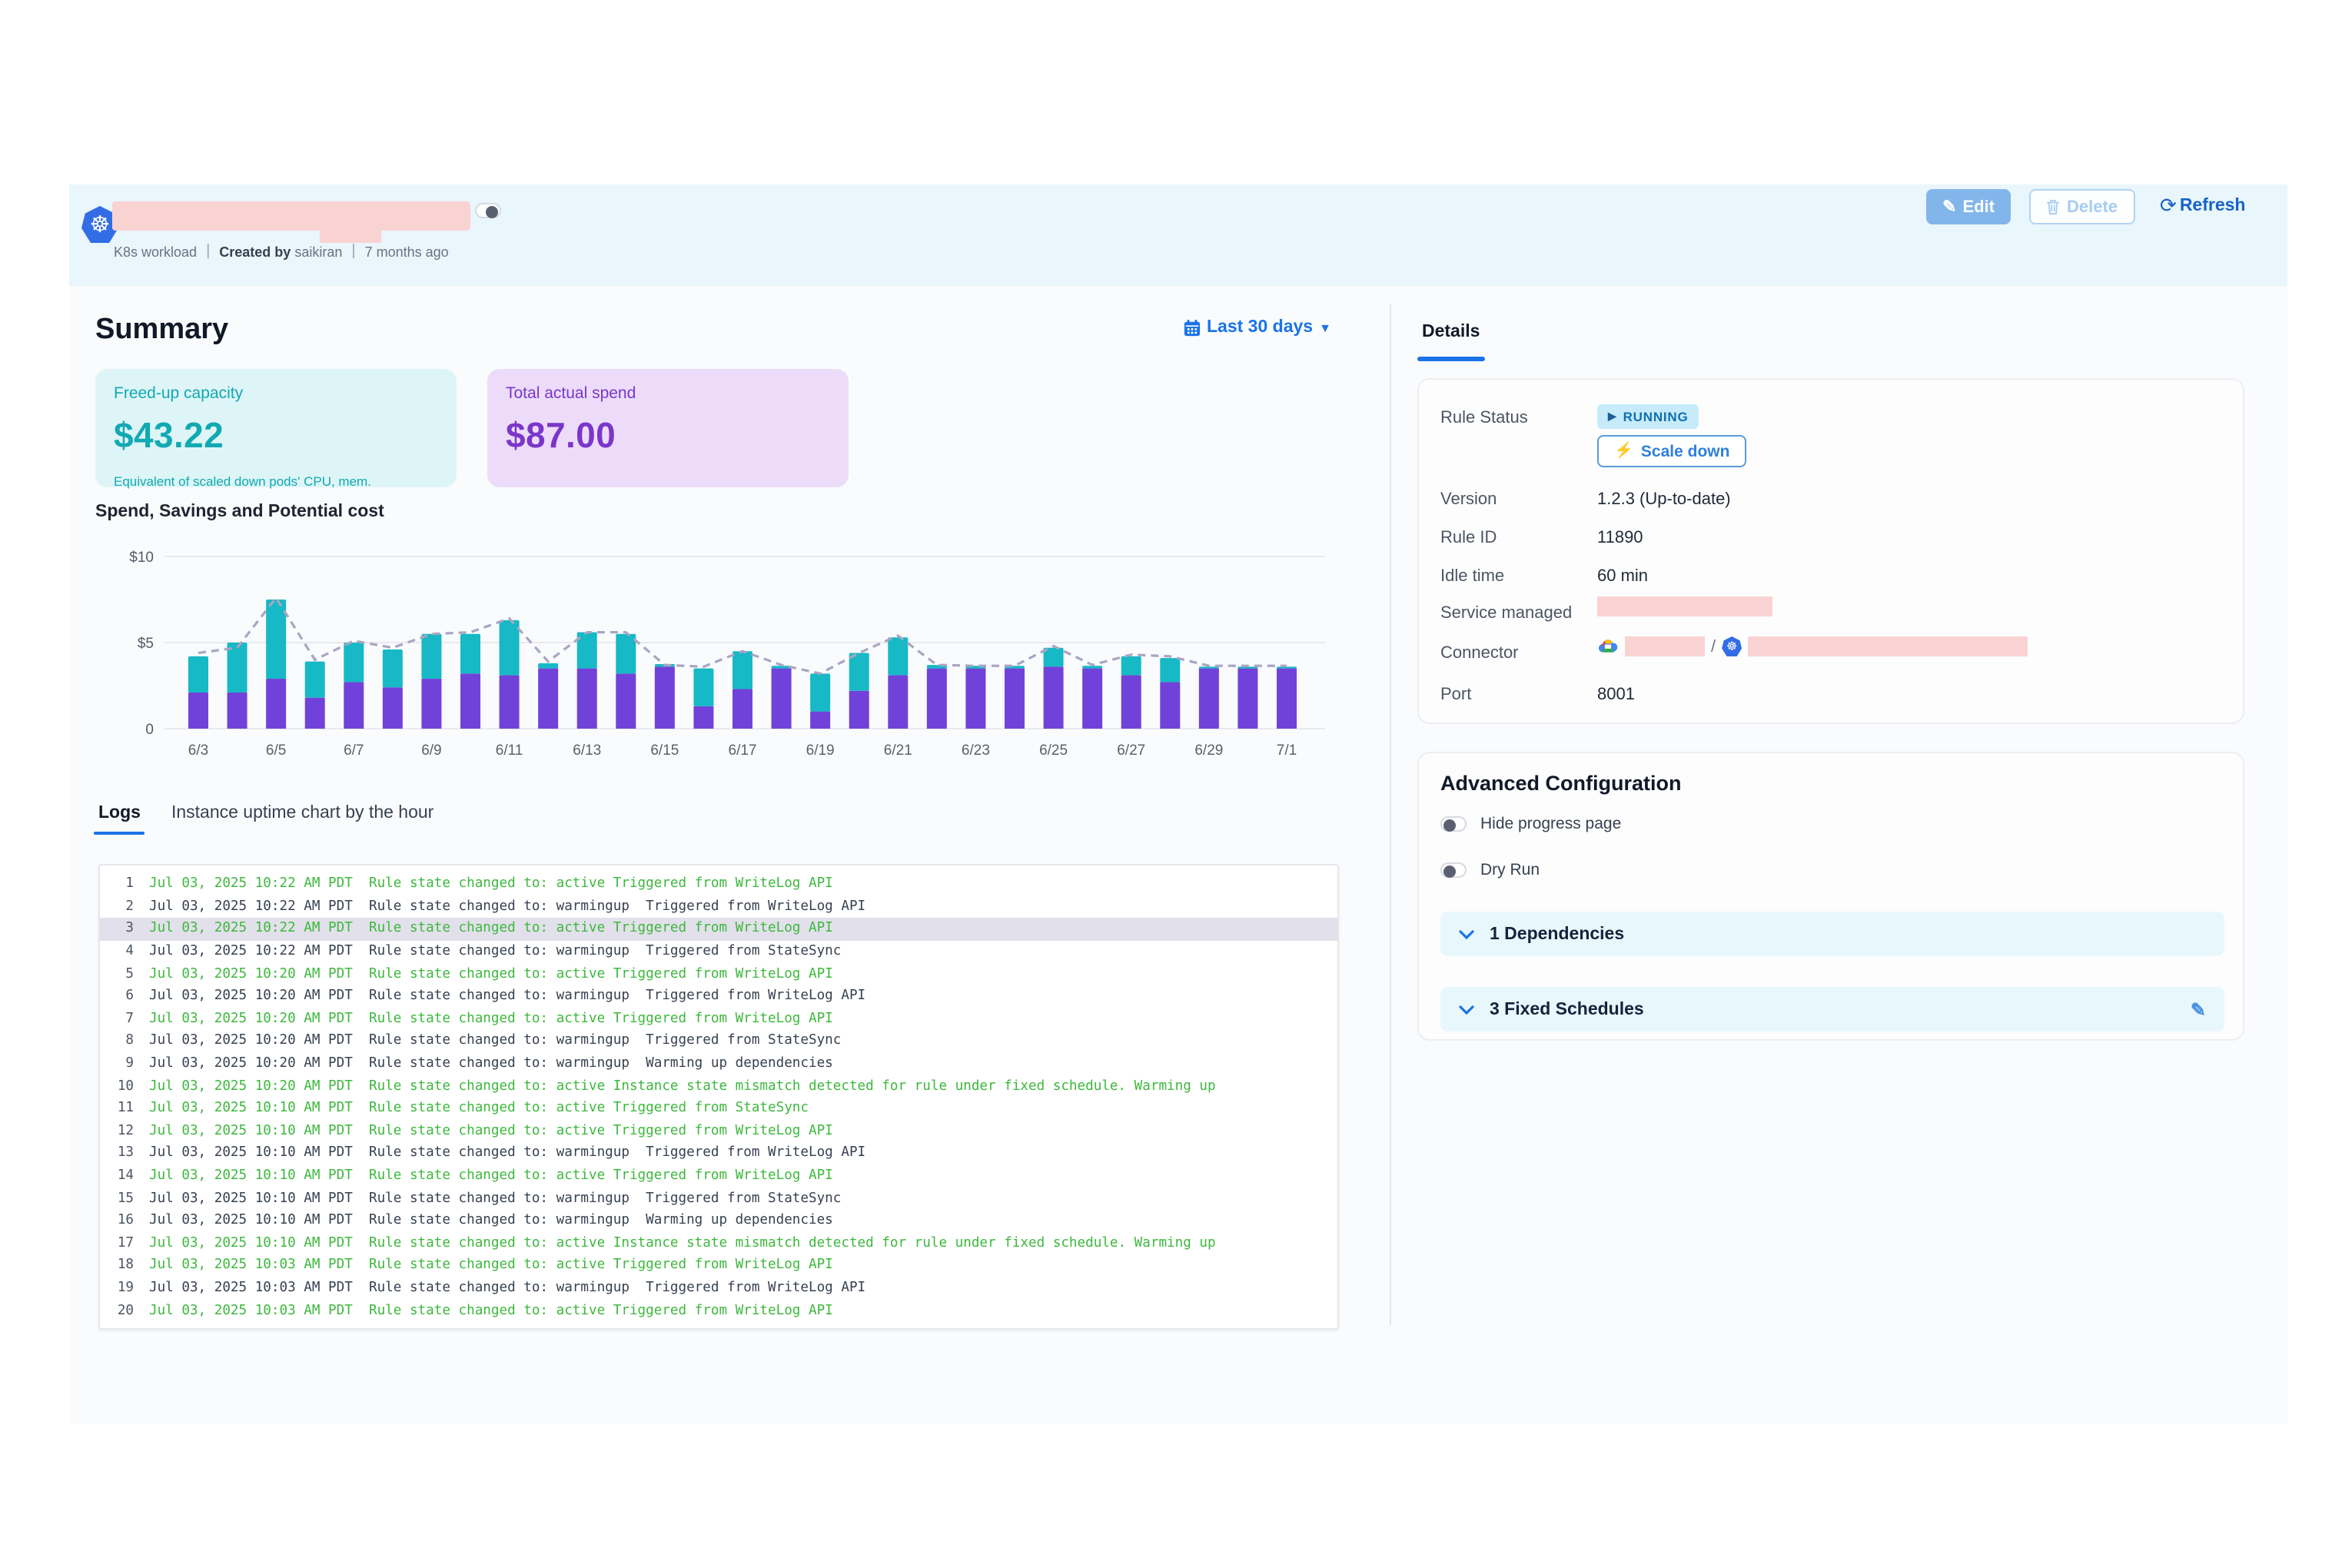 The image size is (2352, 1568). I want to click on port-value: 8001, so click(1616, 695).